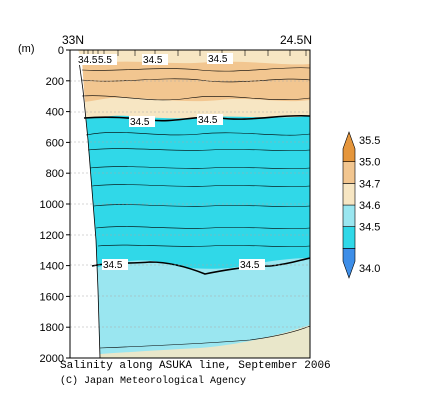  Describe the element at coordinates (153, 381) in the screenshot. I see `caption-credit: (C) Japan Meteorological Agency` at that location.